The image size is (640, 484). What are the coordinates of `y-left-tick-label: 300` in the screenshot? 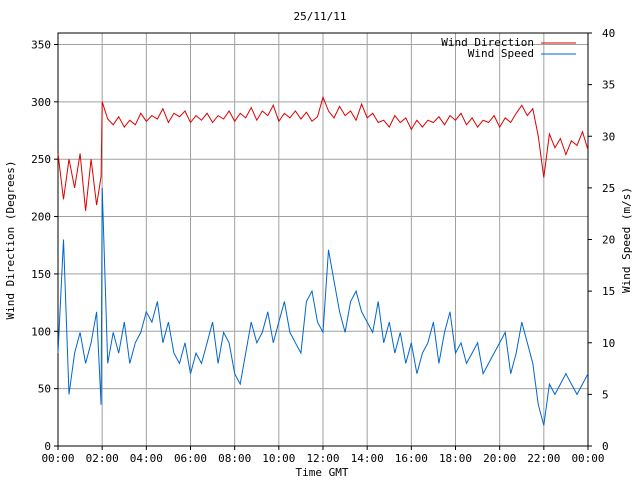 It's located at (41, 102).